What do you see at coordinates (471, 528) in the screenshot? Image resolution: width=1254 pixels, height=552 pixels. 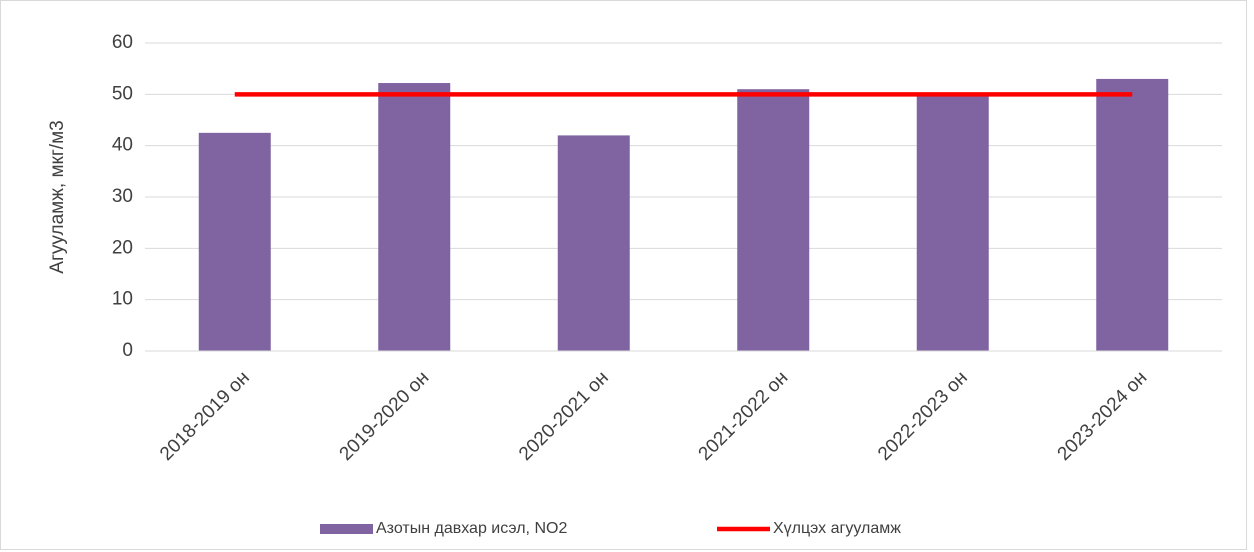 I see `legend-label: Азотын давхар исэл, NO2` at bounding box center [471, 528].